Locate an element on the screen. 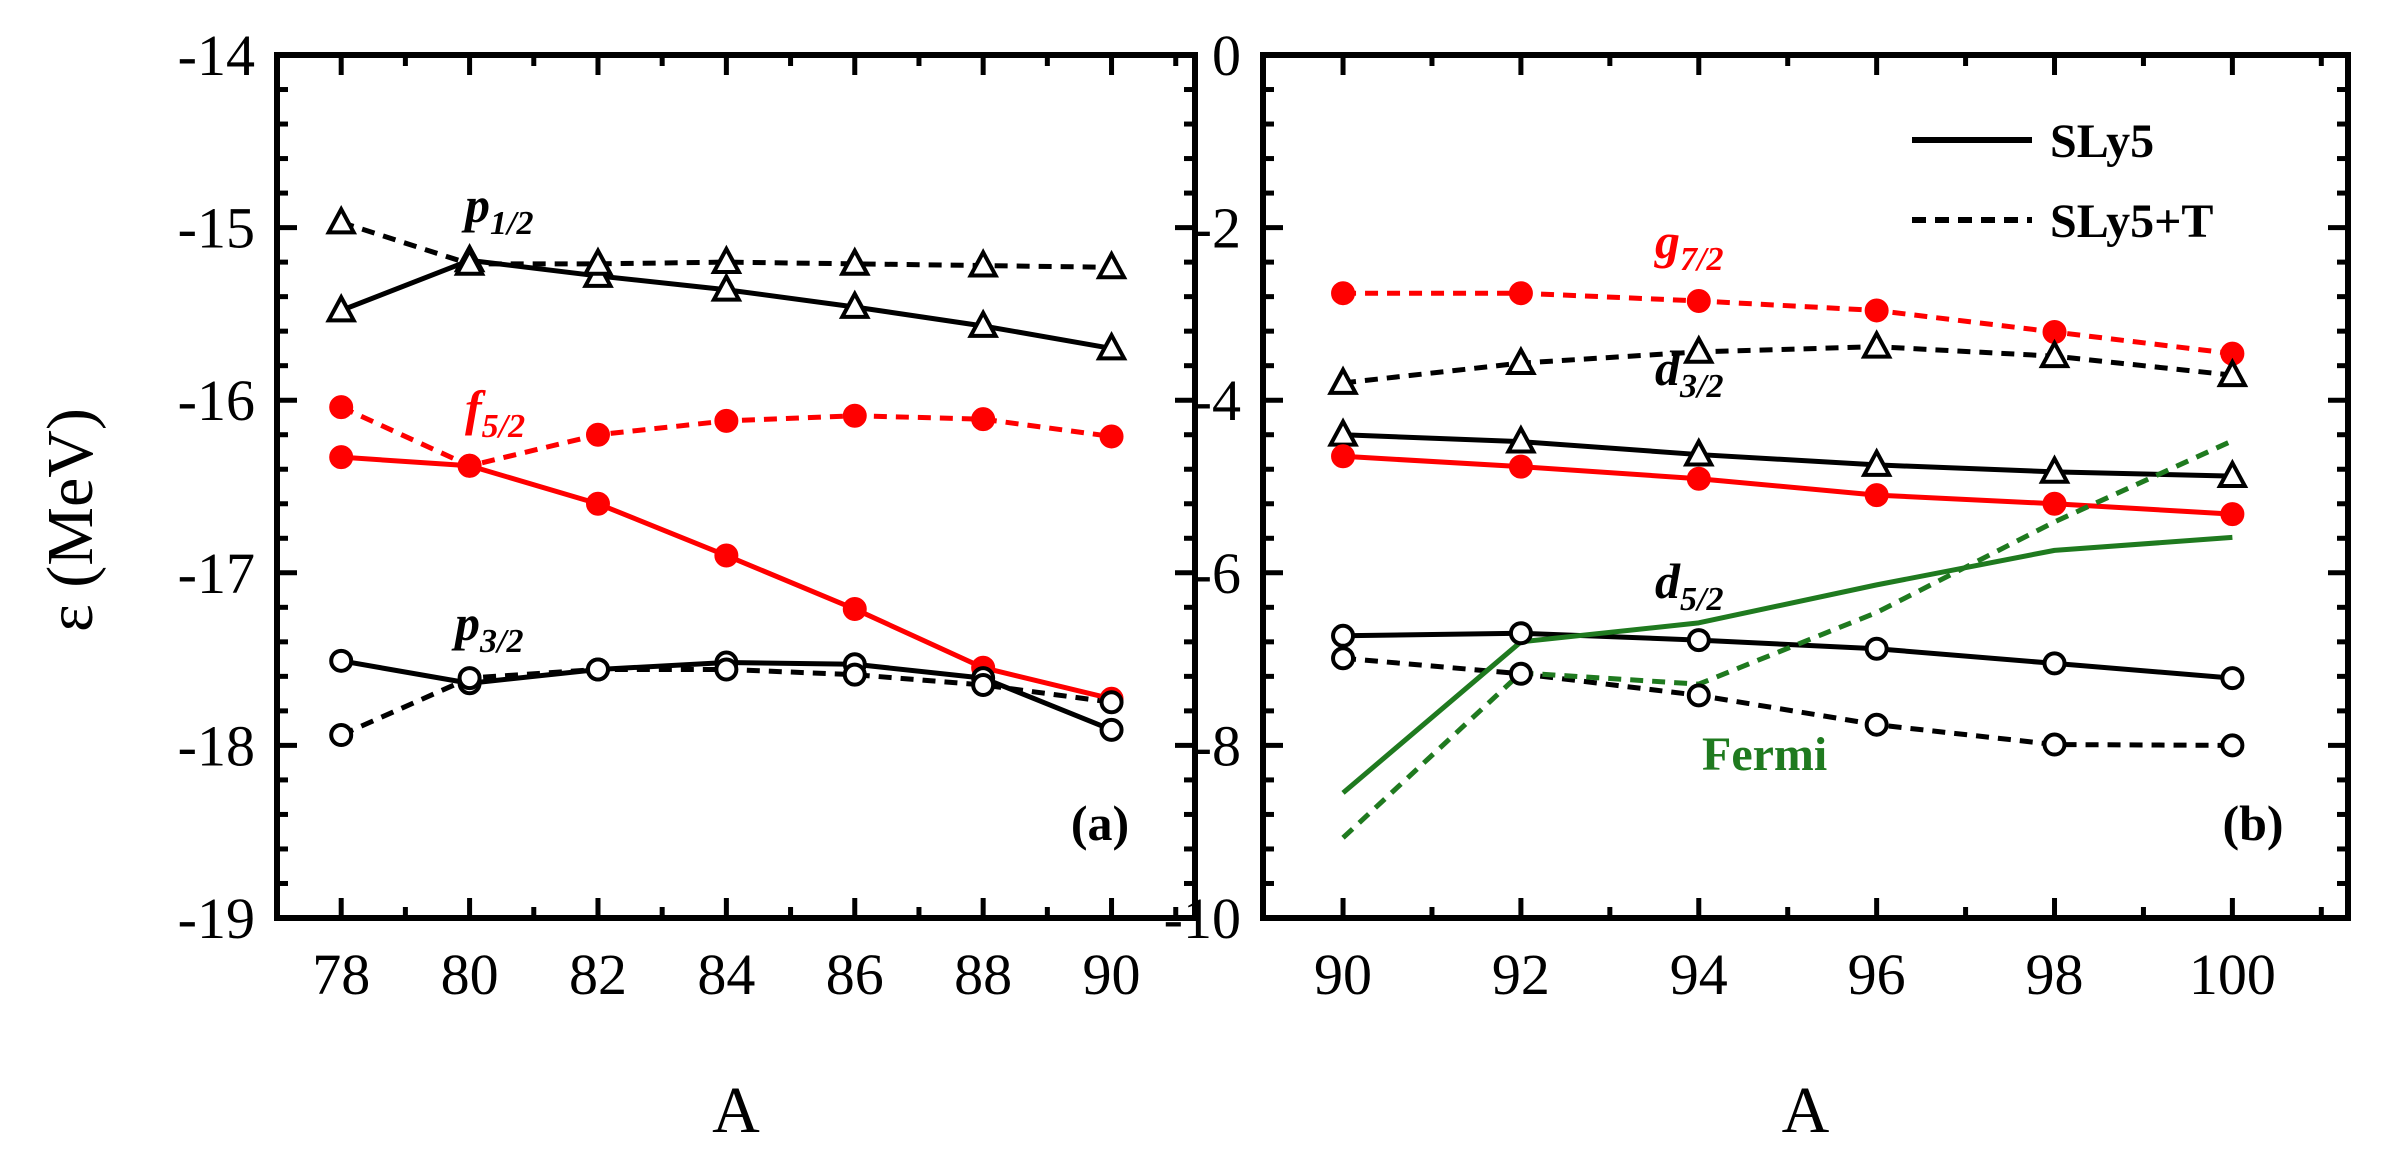  series-line-d5-2-sly5 is located at coordinates (1788, 655).